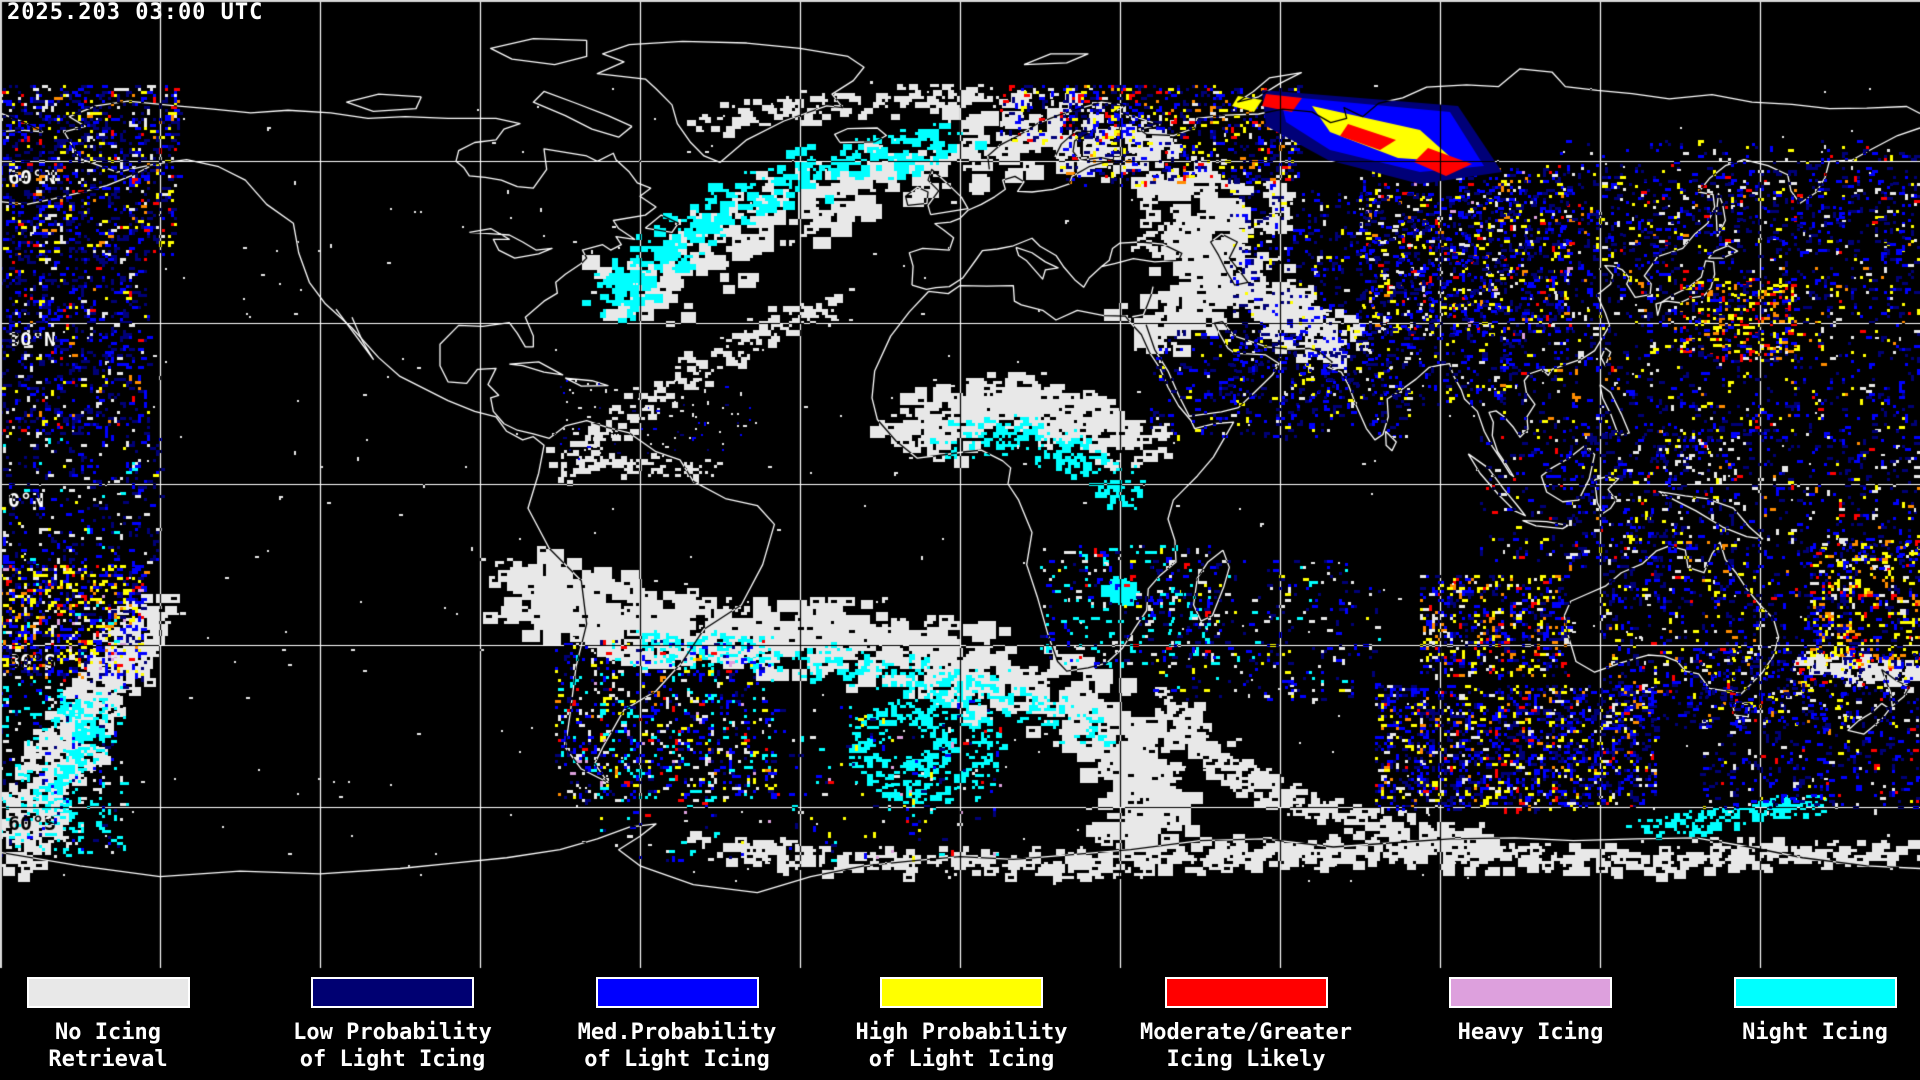 The height and width of the screenshot is (1080, 1920). Describe the element at coordinates (108, 992) in the screenshot. I see `legend-swatch-no-icing` at that location.